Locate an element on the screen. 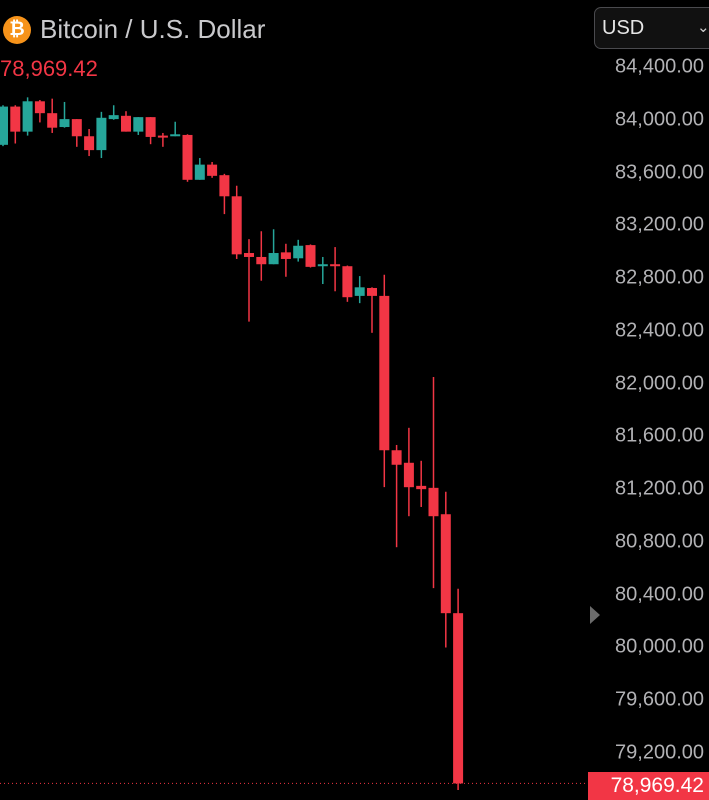  scroll-to-realtime-icon is located at coordinates (595, 615).